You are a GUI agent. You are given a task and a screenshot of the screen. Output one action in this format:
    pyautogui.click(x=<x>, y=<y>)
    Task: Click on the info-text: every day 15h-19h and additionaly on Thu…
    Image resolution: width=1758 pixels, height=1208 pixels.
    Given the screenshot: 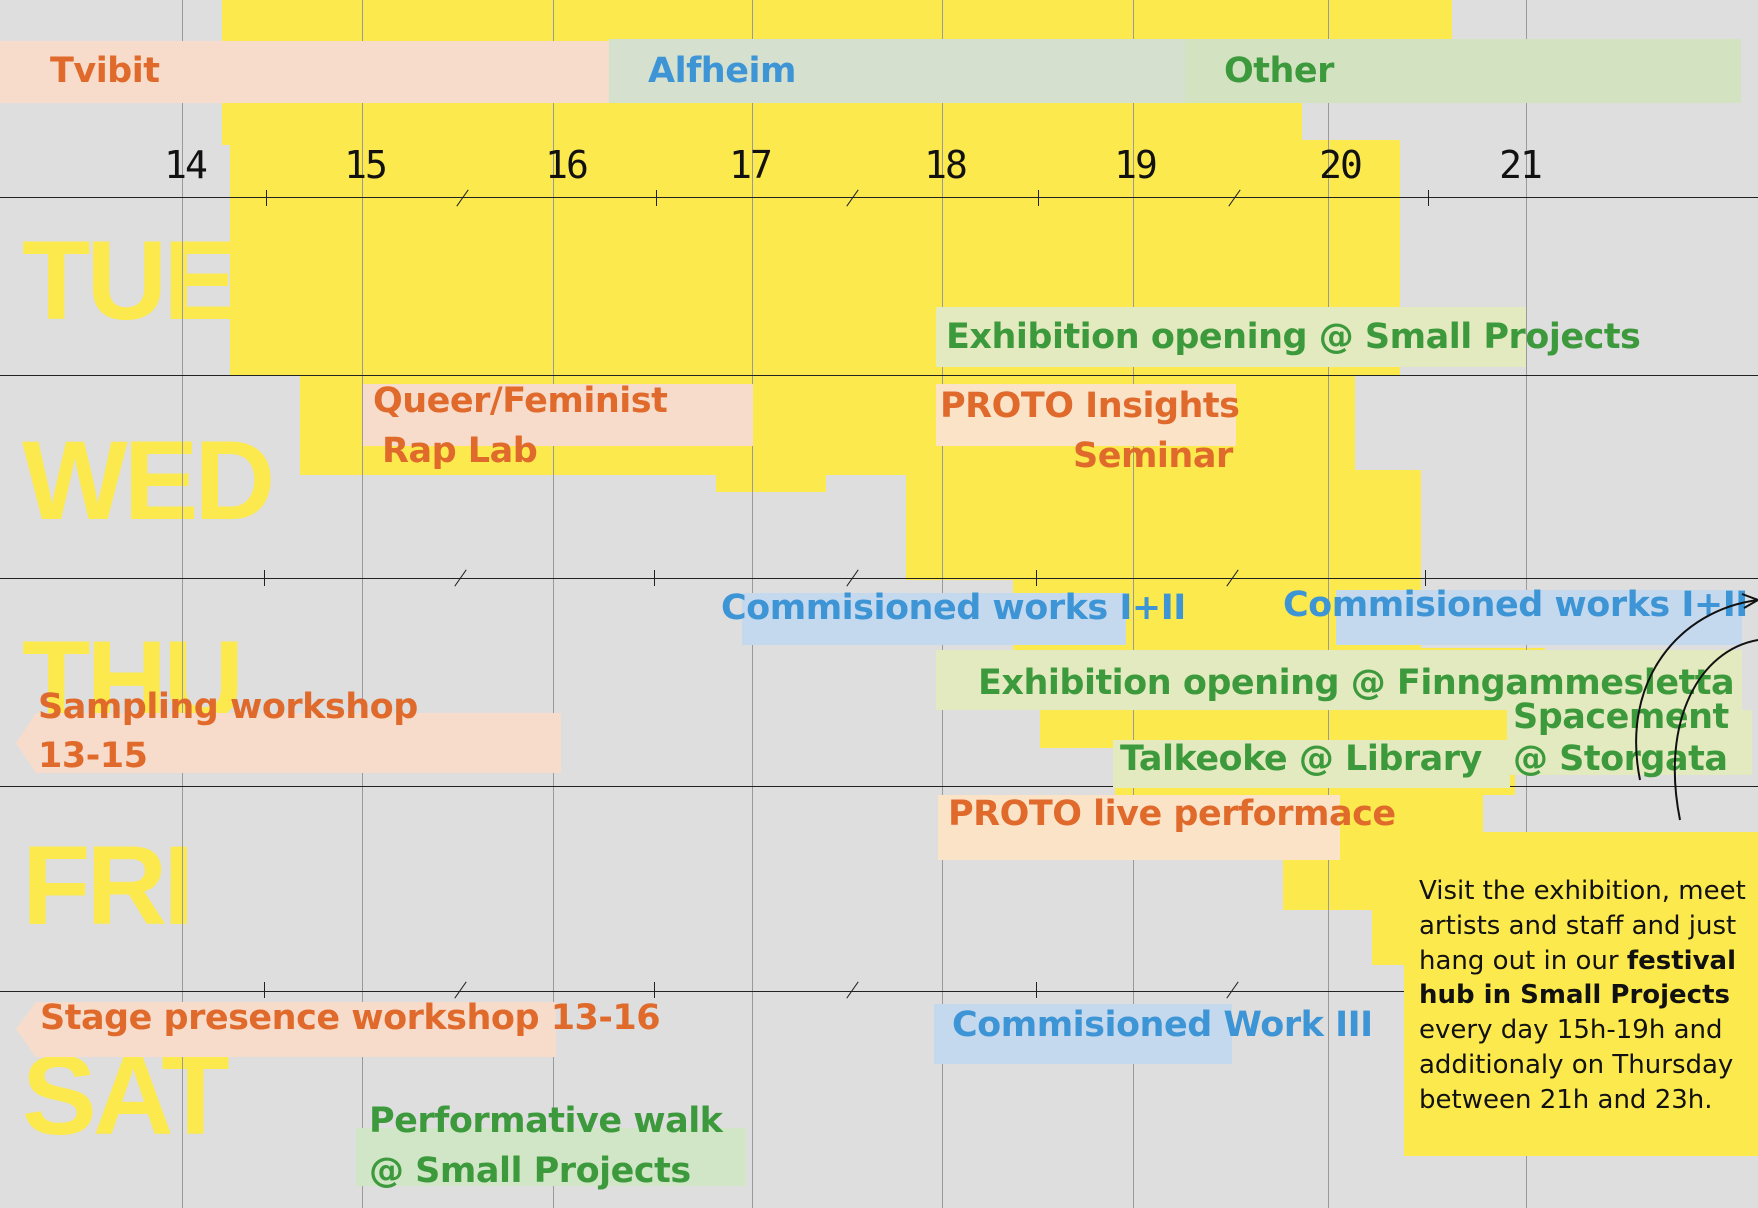 What is the action you would take?
    pyautogui.click(x=1576, y=1065)
    